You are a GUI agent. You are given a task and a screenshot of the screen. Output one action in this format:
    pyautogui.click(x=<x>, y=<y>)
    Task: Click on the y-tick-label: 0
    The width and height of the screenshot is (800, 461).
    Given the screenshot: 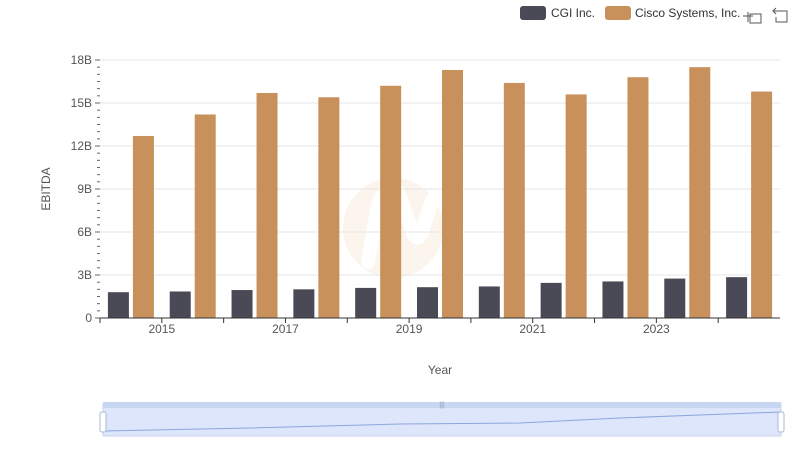 What is the action you would take?
    pyautogui.click(x=88, y=318)
    